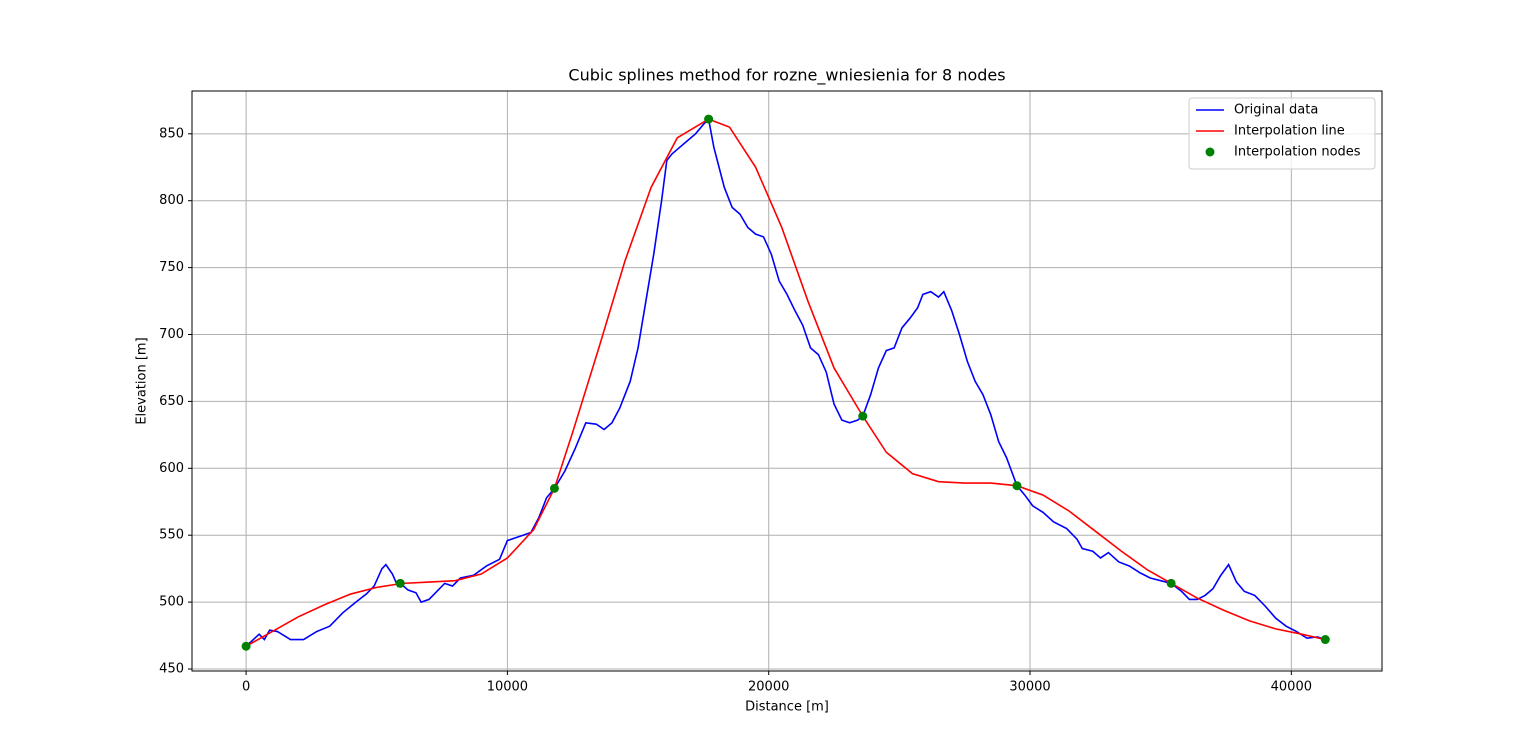 Image resolution: width=1536 pixels, height=754 pixels. What do you see at coordinates (1289, 131) in the screenshot?
I see `legend-label: Interpolation line` at bounding box center [1289, 131].